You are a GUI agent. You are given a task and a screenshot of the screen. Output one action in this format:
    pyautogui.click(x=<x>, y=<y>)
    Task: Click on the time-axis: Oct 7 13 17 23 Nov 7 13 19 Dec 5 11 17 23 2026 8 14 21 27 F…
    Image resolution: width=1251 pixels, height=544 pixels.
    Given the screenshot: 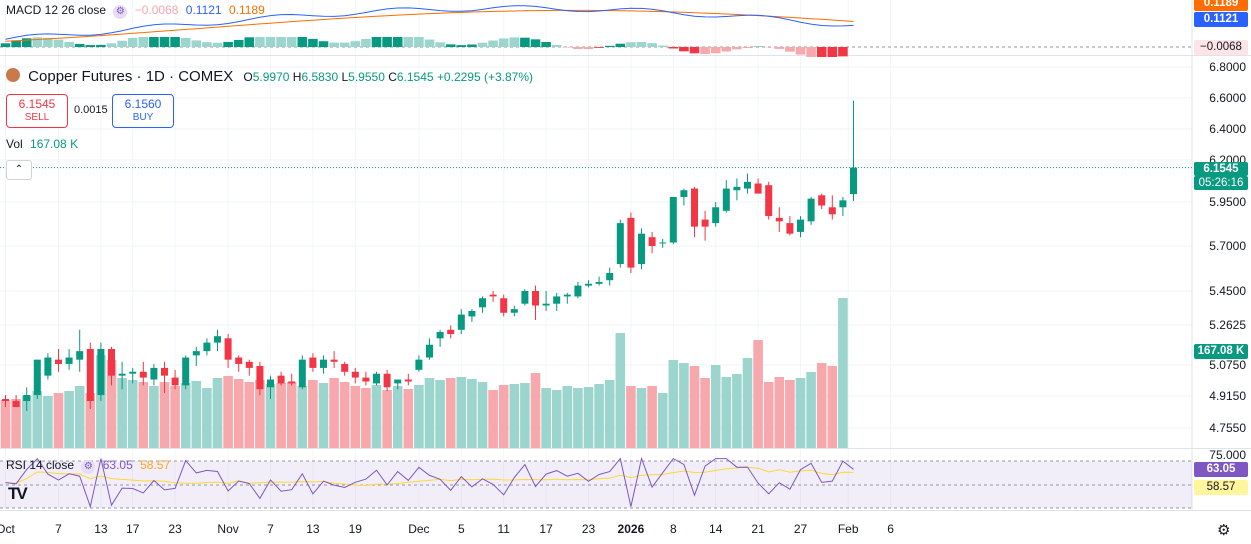 What is the action you would take?
    pyautogui.click(x=447, y=529)
    